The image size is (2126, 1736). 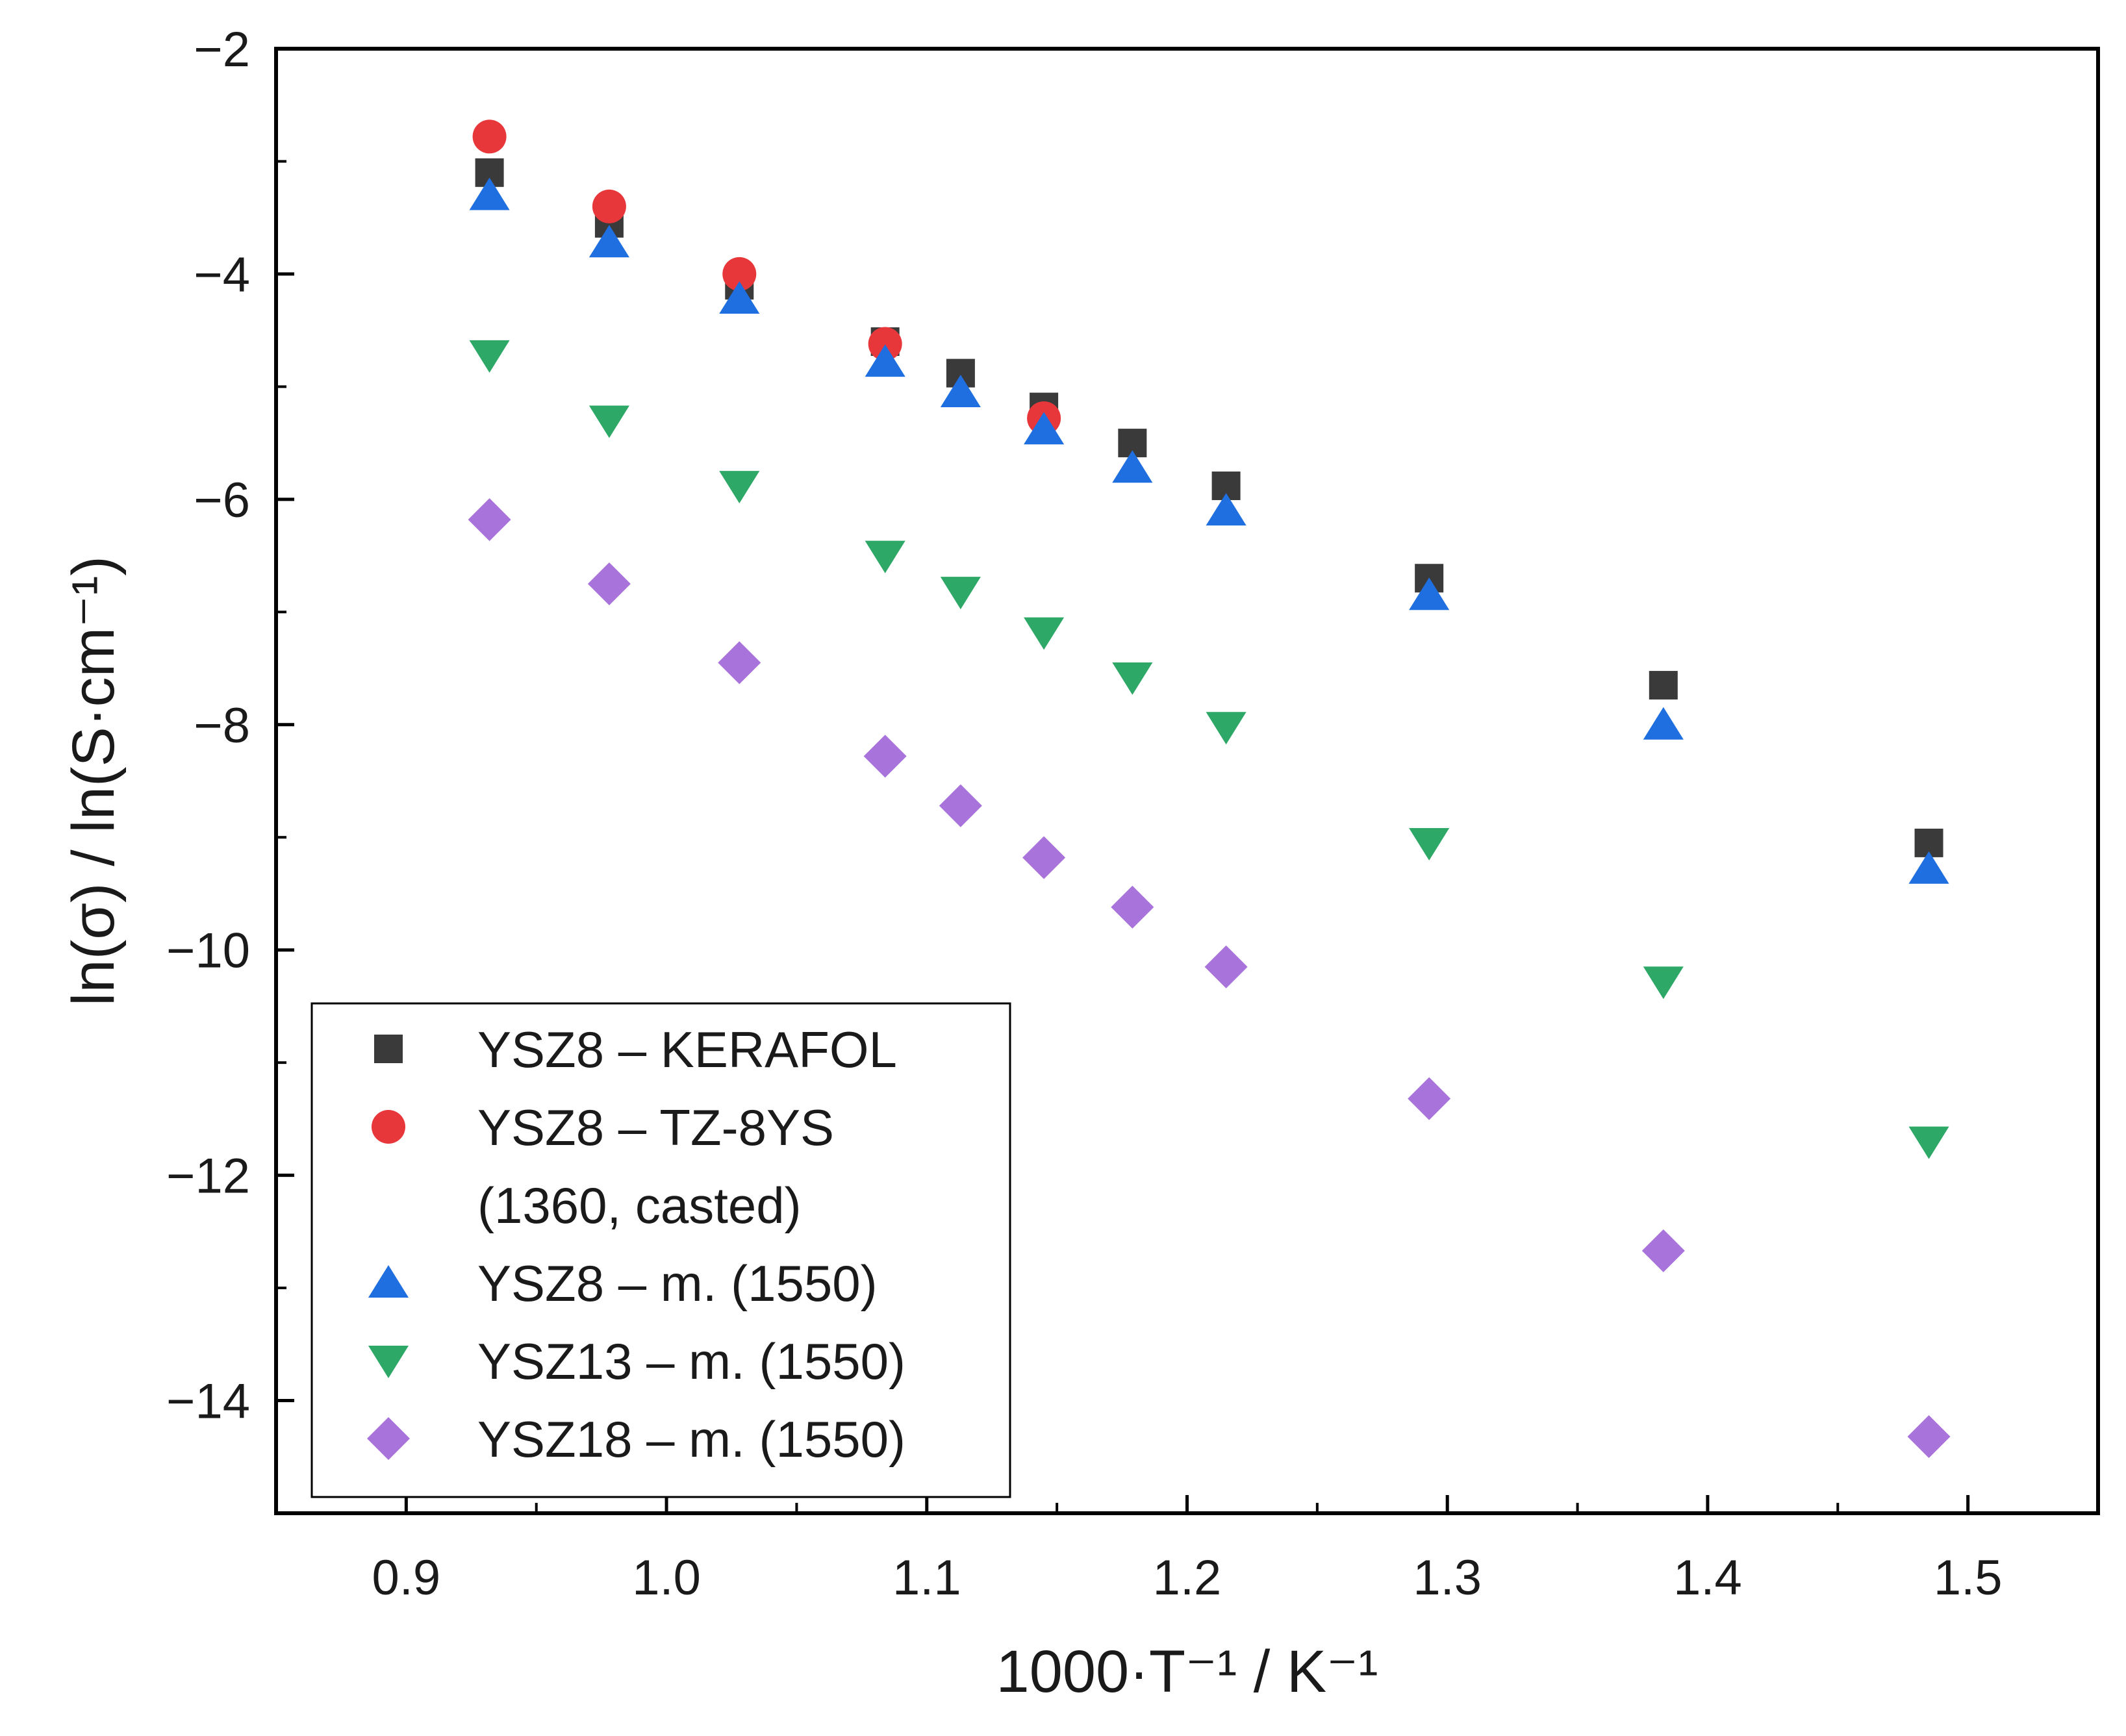 What do you see at coordinates (1707, 1578) in the screenshot?
I see `x-tick-label: 1.4` at bounding box center [1707, 1578].